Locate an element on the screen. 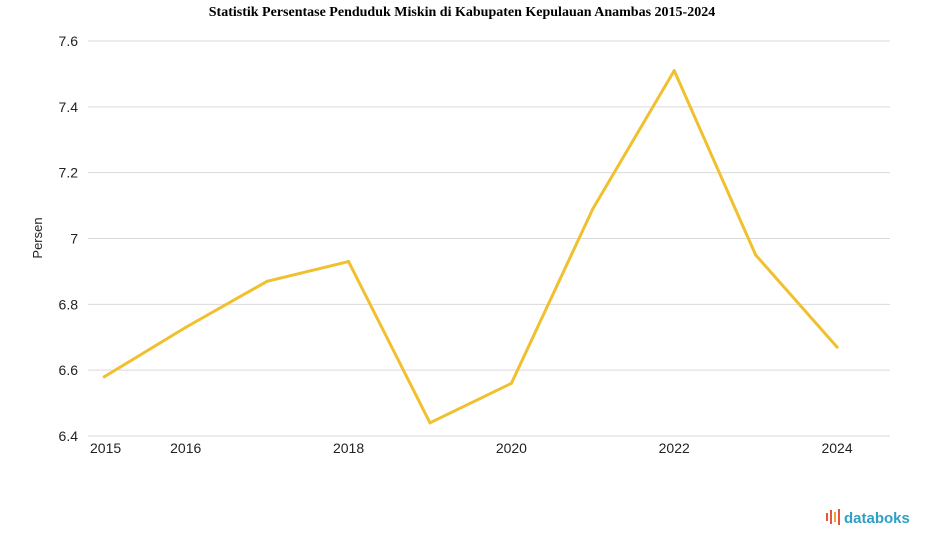  y-tick-label: 6.8 is located at coordinates (69, 304).